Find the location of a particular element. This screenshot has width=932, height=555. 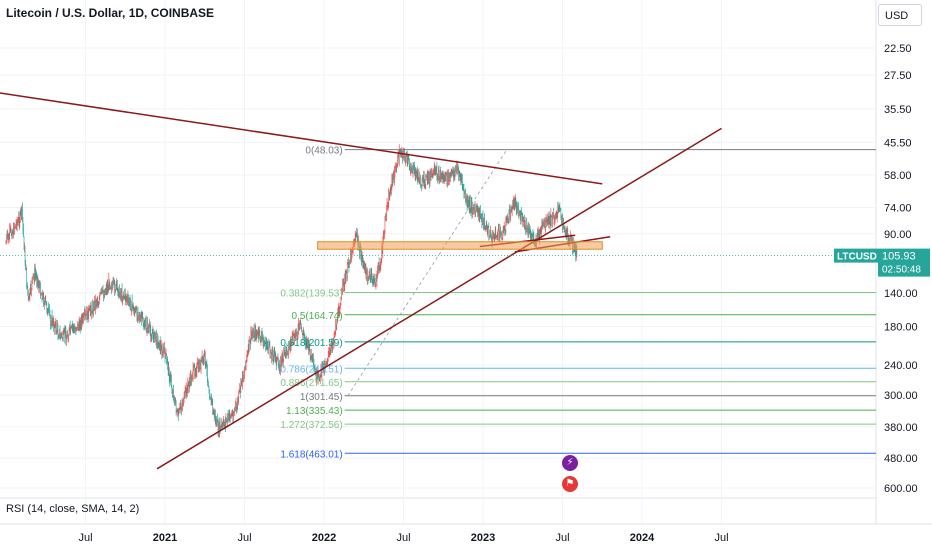

rsi-indicator-label: RSI (14, close, SMA, 14, 2) is located at coordinates (73, 509).